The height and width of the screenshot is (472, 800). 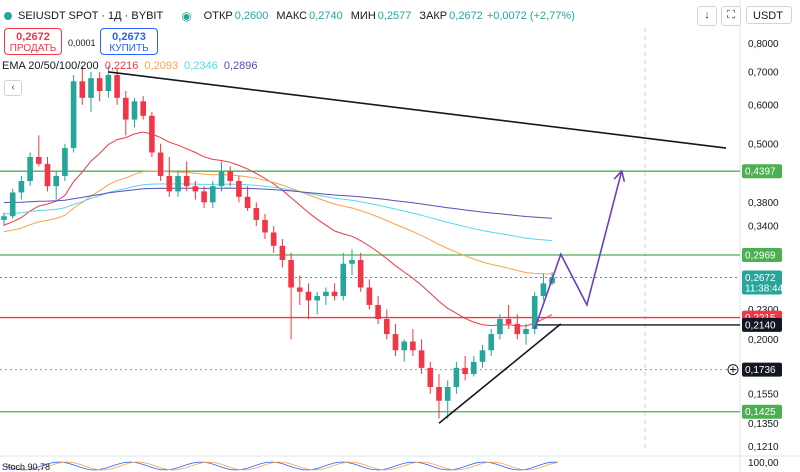 What do you see at coordinates (121, 66) in the screenshot?
I see `ema-20-value: 0,2216` at bounding box center [121, 66].